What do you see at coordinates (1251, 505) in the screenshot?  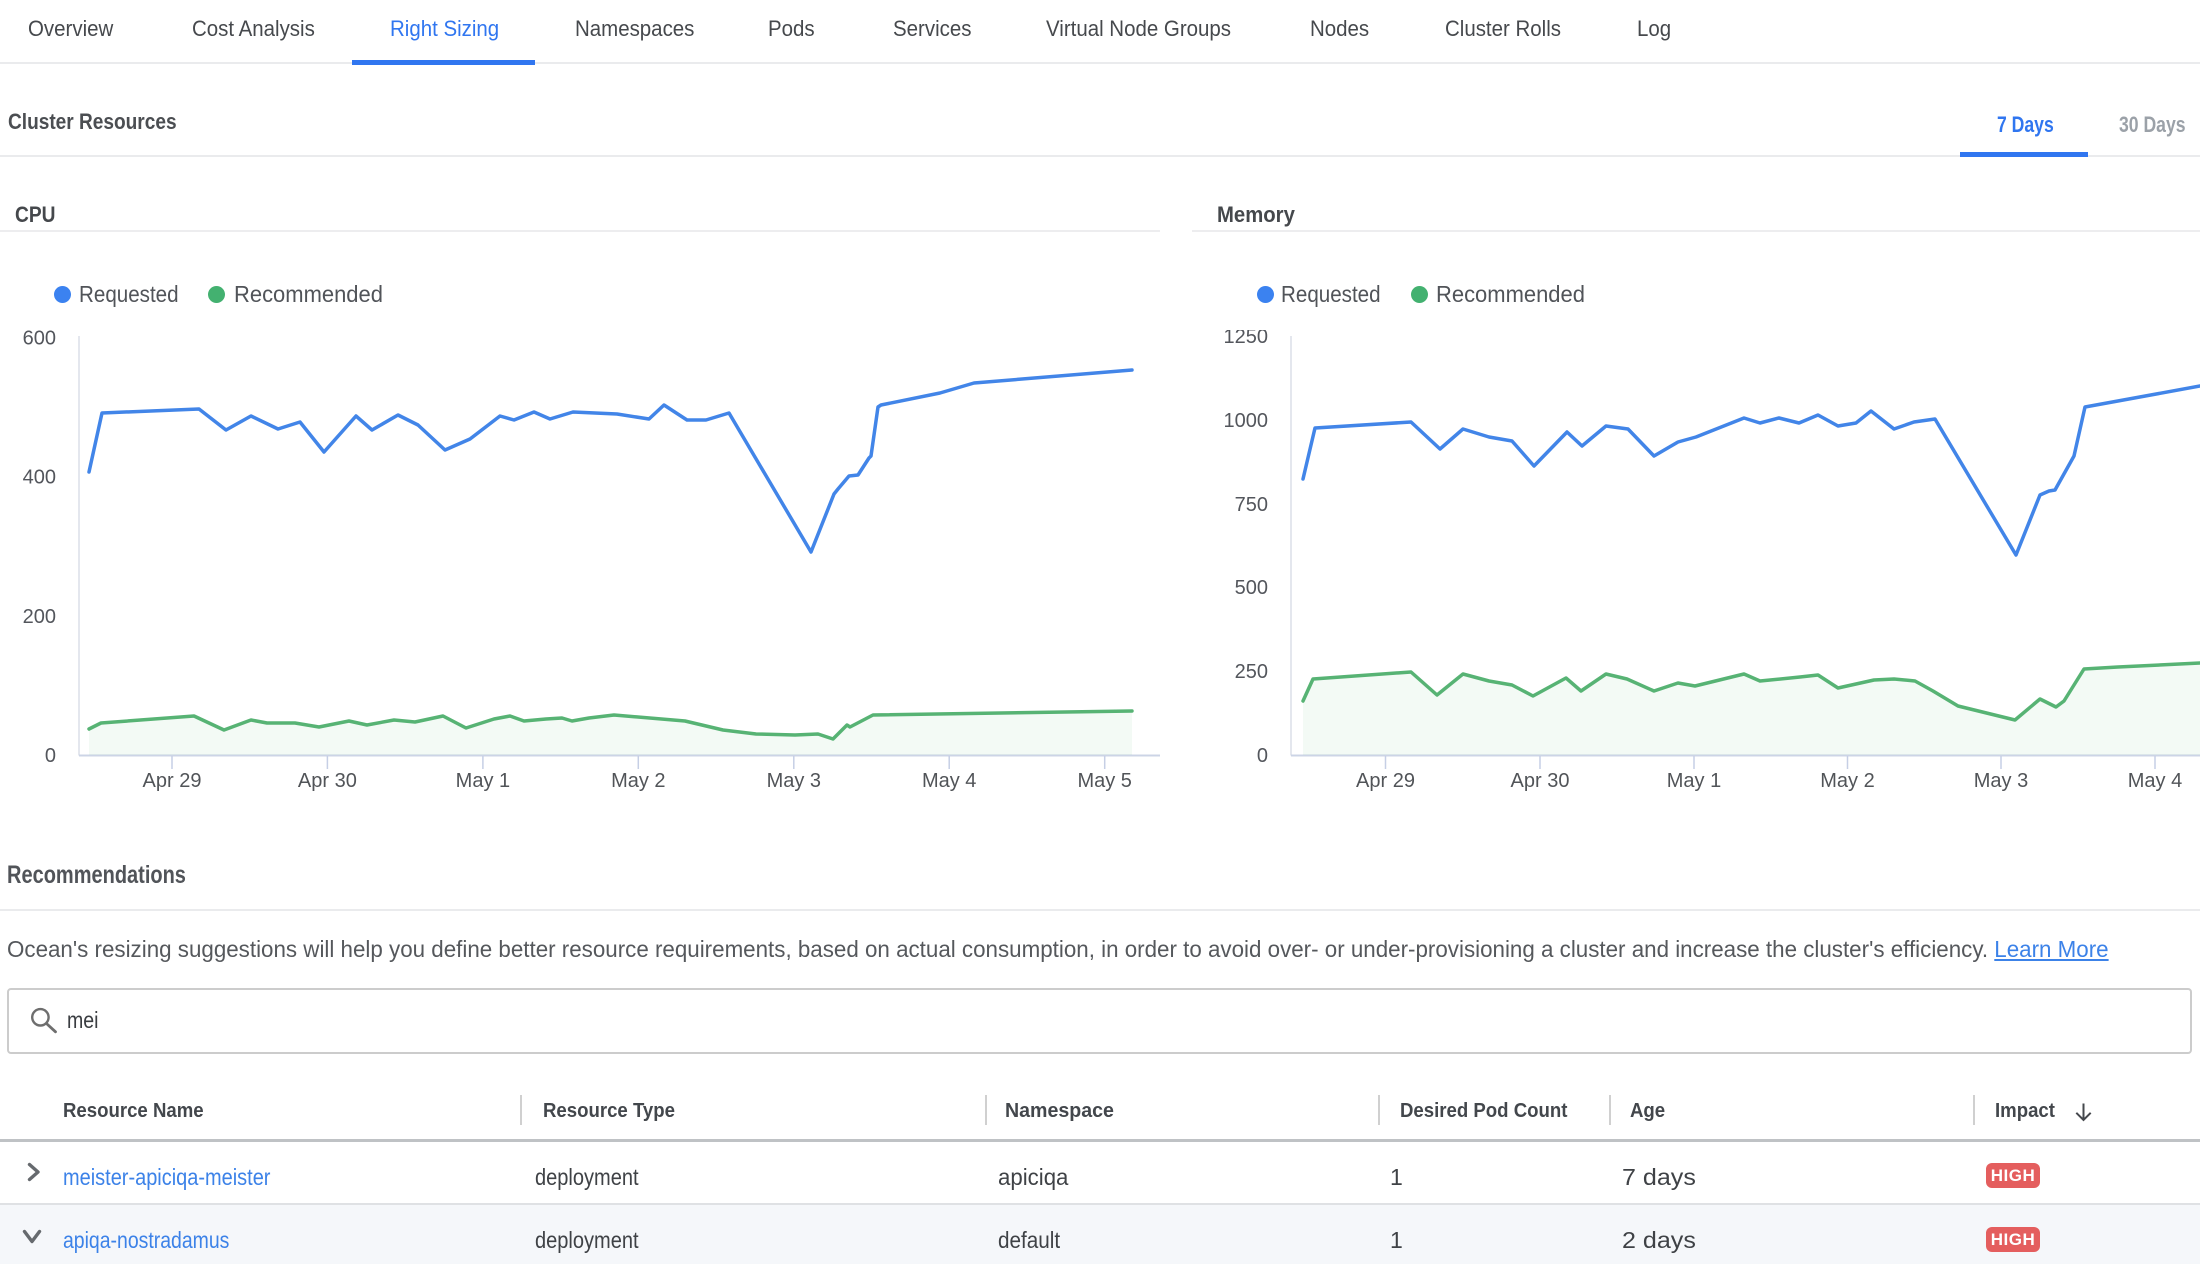 I see `svg-text: 750` at bounding box center [1251, 505].